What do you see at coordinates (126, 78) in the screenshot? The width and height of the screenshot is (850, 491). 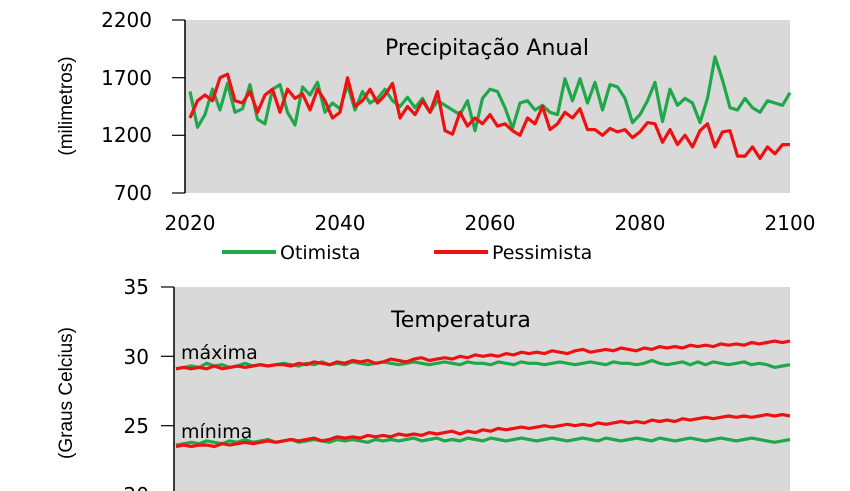 I see `precip-y-tick-label: 1700` at bounding box center [126, 78].